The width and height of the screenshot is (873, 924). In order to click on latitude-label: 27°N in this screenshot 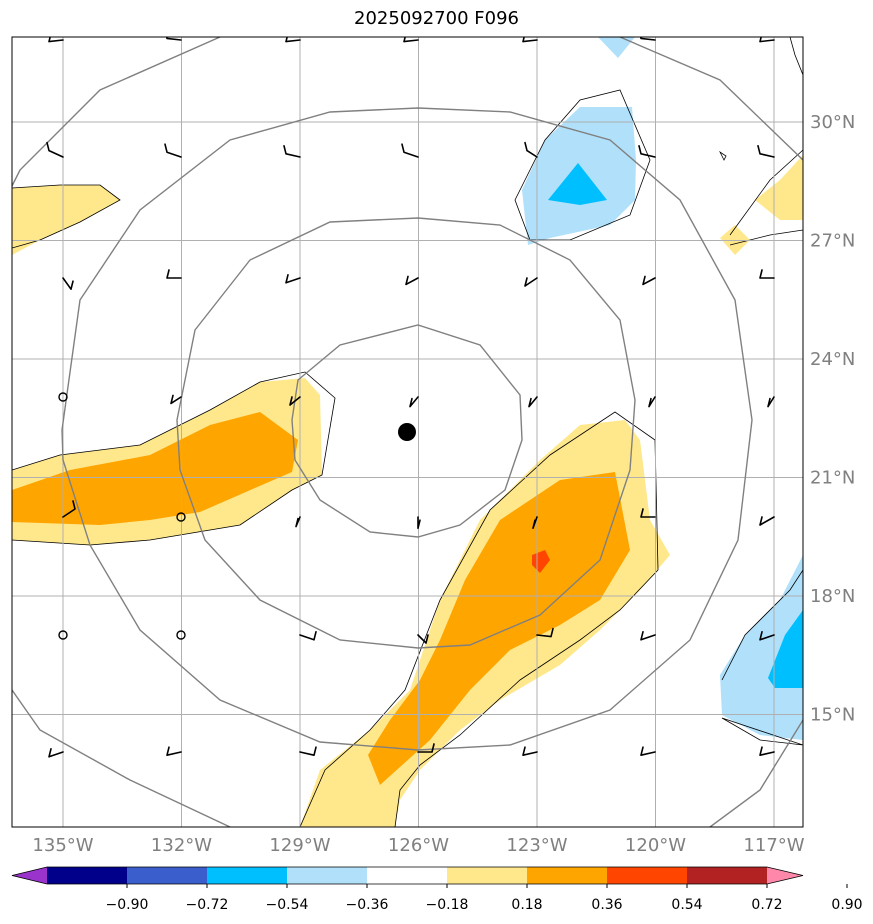, I will do `click(832, 241)`.